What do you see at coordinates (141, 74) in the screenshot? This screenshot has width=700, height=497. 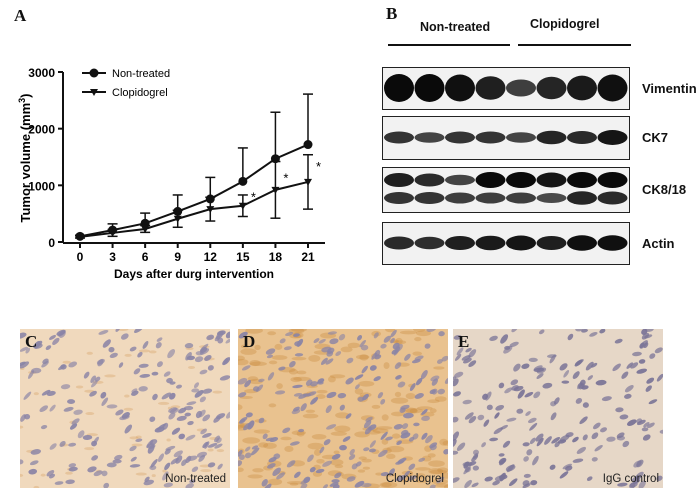 I see `legend-label: Non-treated` at bounding box center [141, 74].